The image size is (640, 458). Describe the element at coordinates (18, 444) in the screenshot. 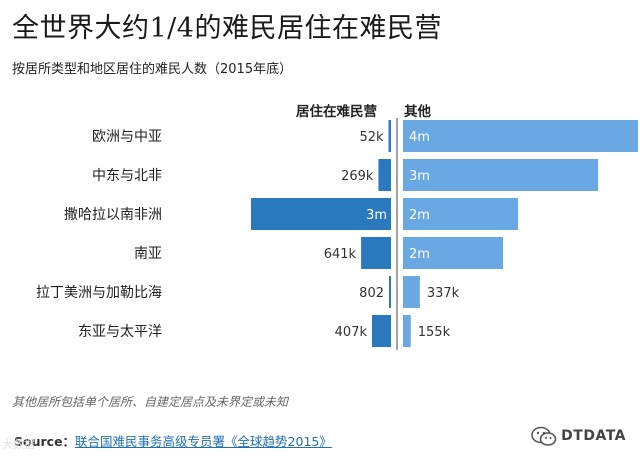

I see `watermark-text: 大数据` at that location.